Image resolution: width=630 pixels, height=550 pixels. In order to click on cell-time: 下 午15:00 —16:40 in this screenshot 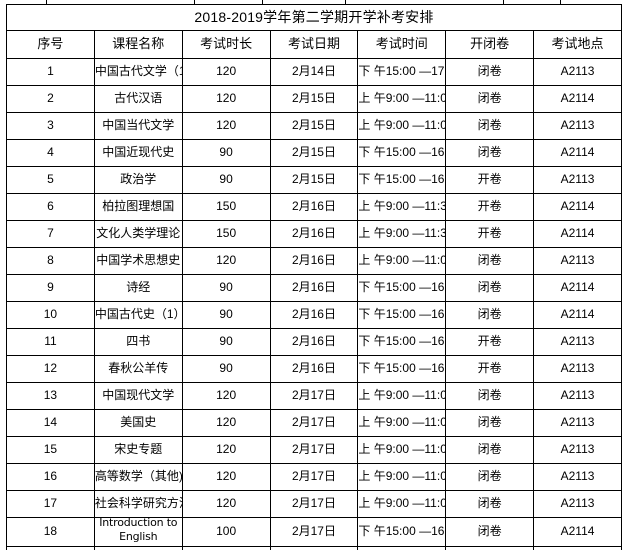, I will do `click(402, 532)`.